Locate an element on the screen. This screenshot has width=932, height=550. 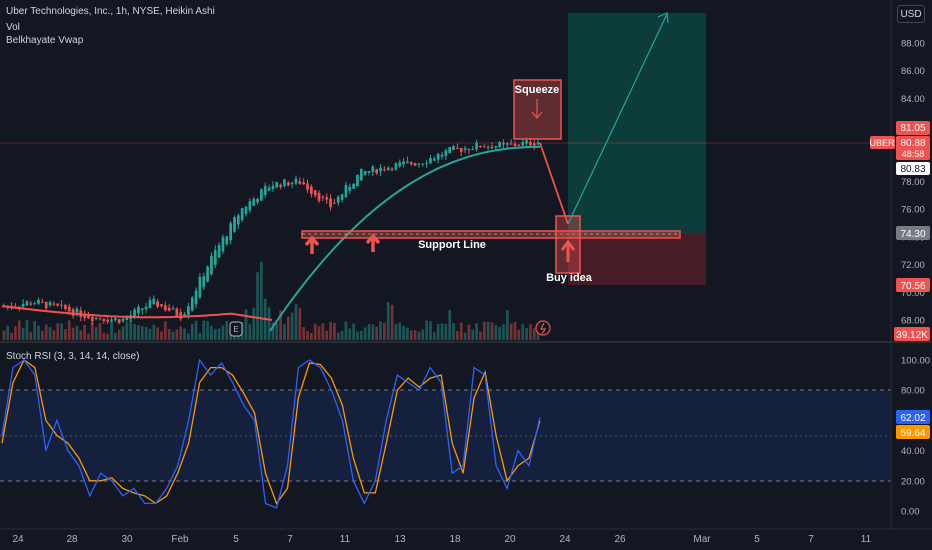
rise-projection-line is located at coordinates (617, 119).